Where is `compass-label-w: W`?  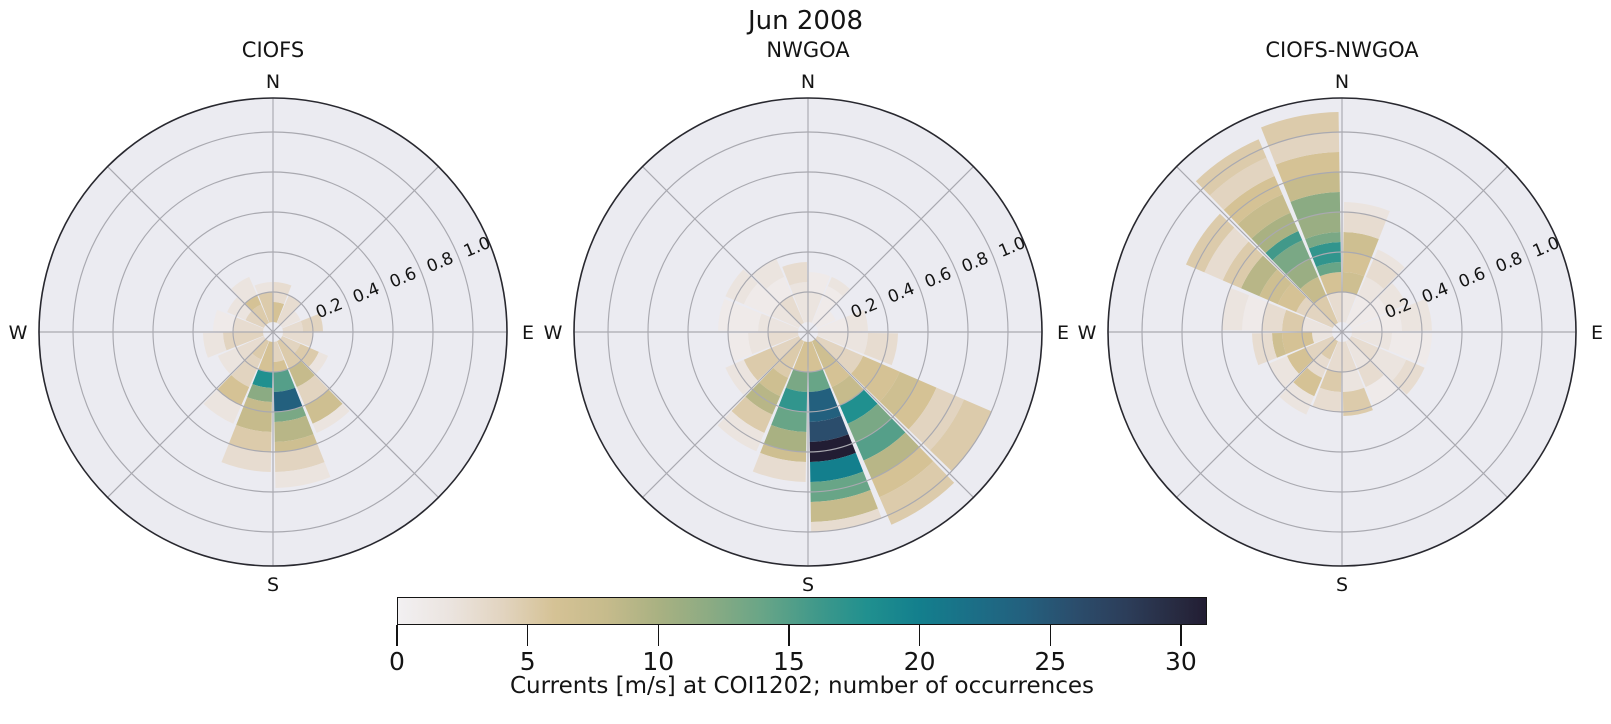
compass-label-w: W is located at coordinates (553, 333).